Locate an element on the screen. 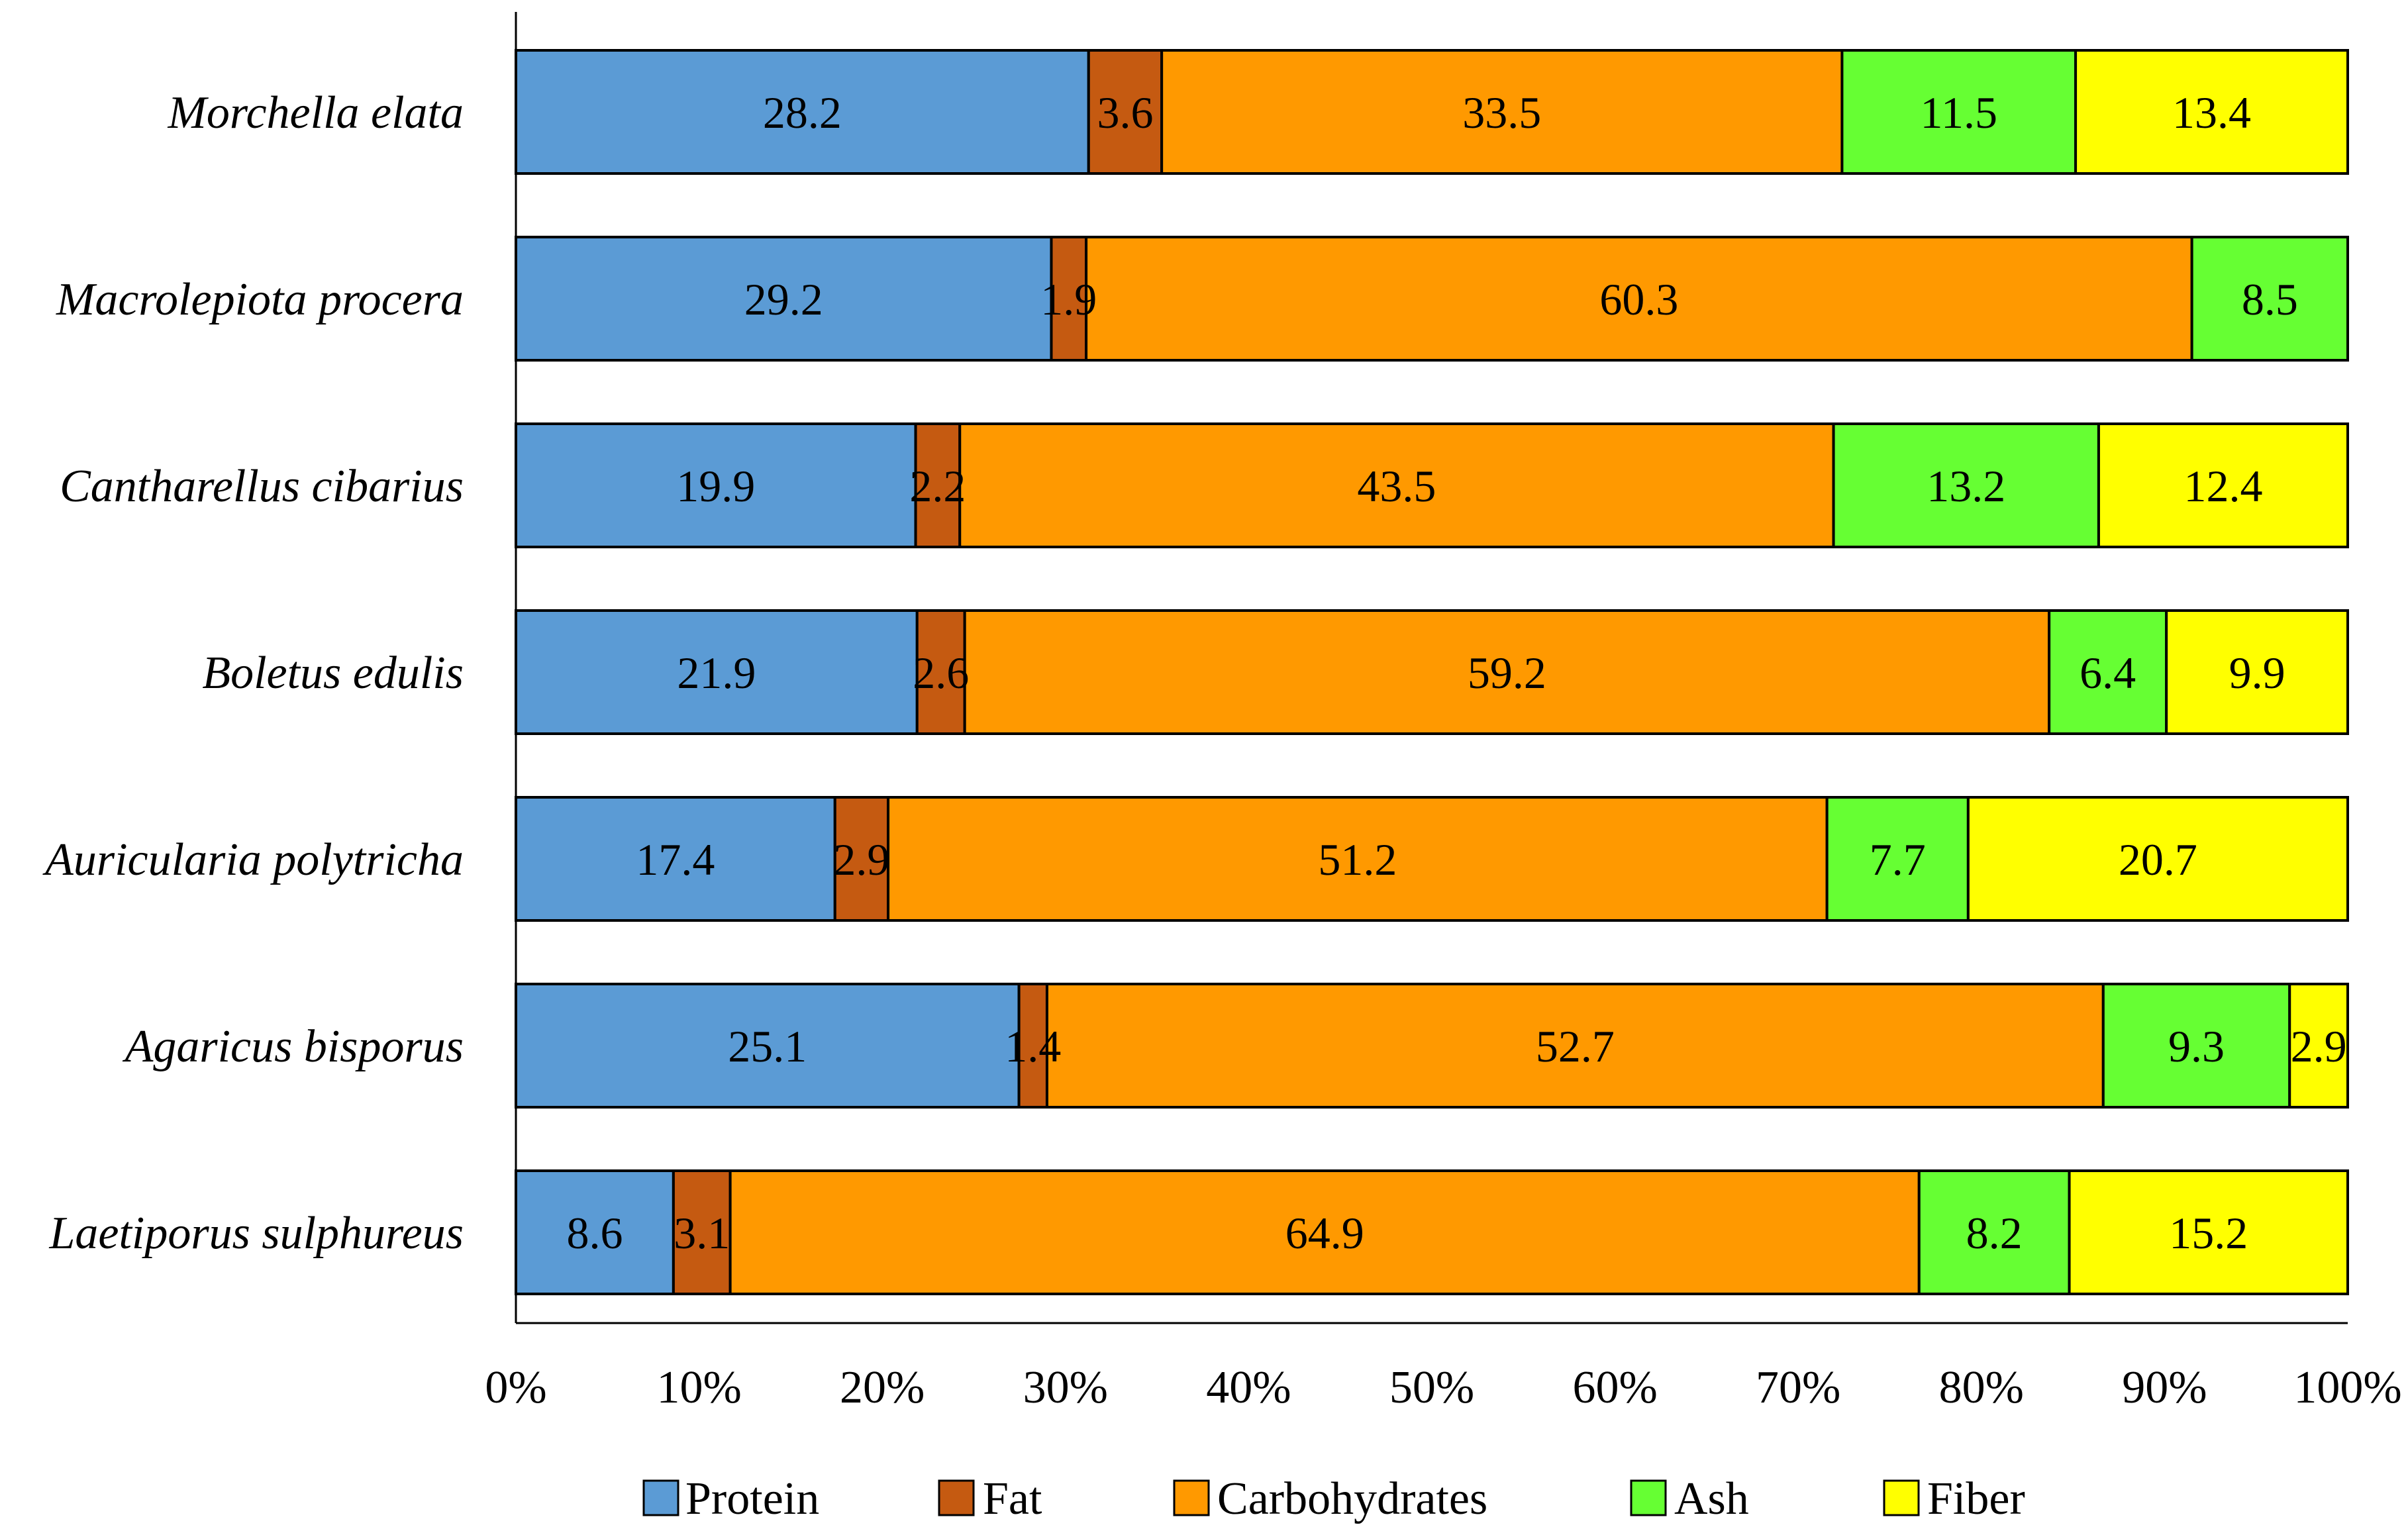 The image size is (2408, 1531). legend: Protein Fat Carbohydrates Ash Fiber is located at coordinates (1333, 1498).